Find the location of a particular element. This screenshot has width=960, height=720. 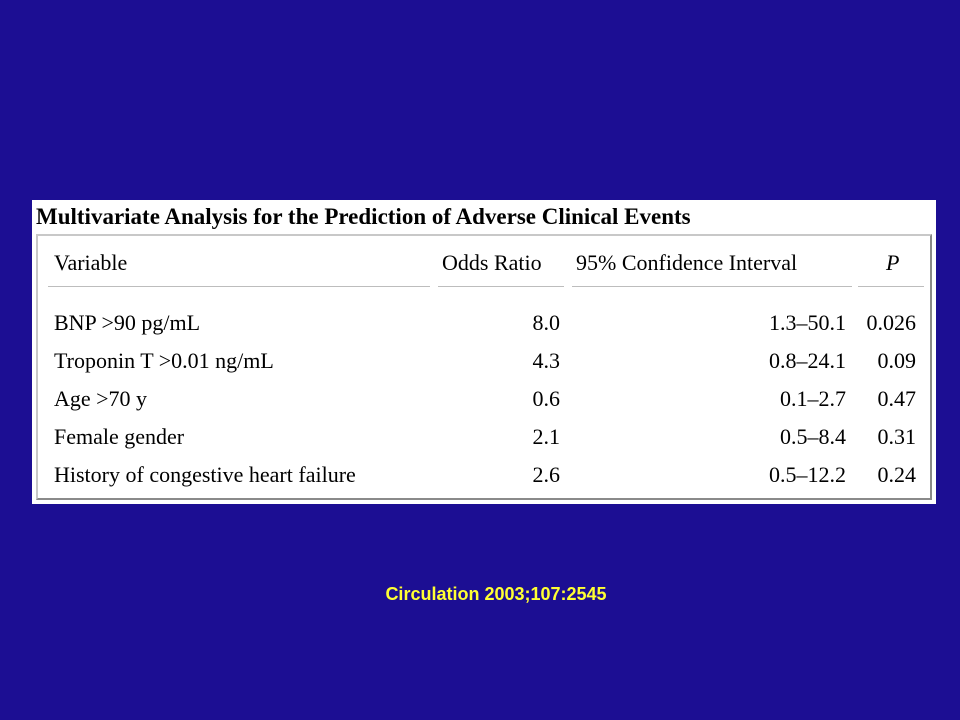

table-row-p: 0.47 is located at coordinates (897, 398).